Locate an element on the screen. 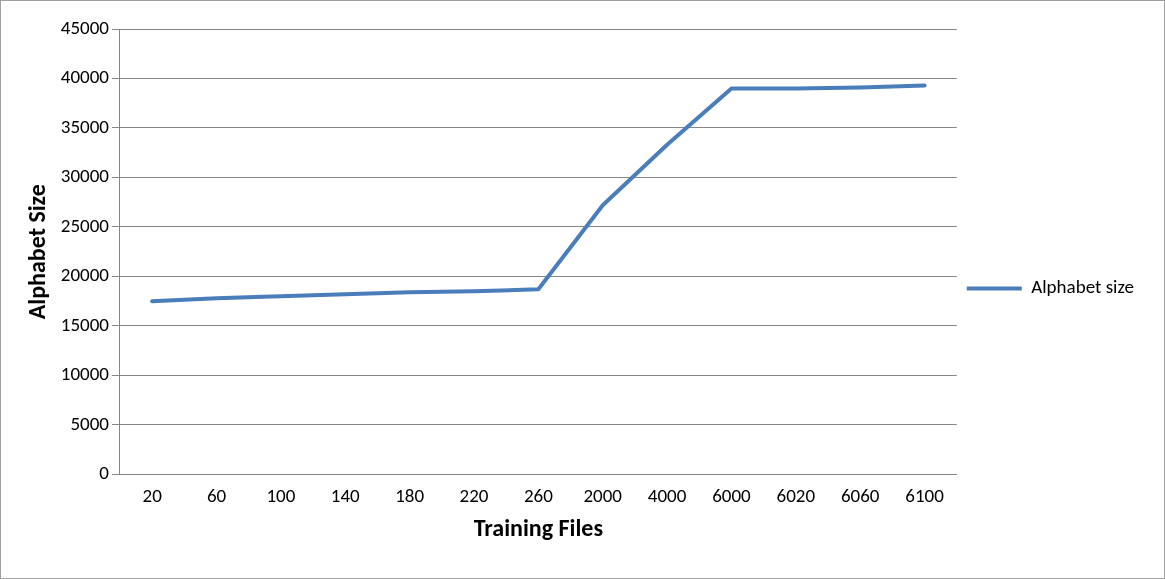 The height and width of the screenshot is (579, 1165). y-axis-title: Alphabet Size is located at coordinates (37, 252).